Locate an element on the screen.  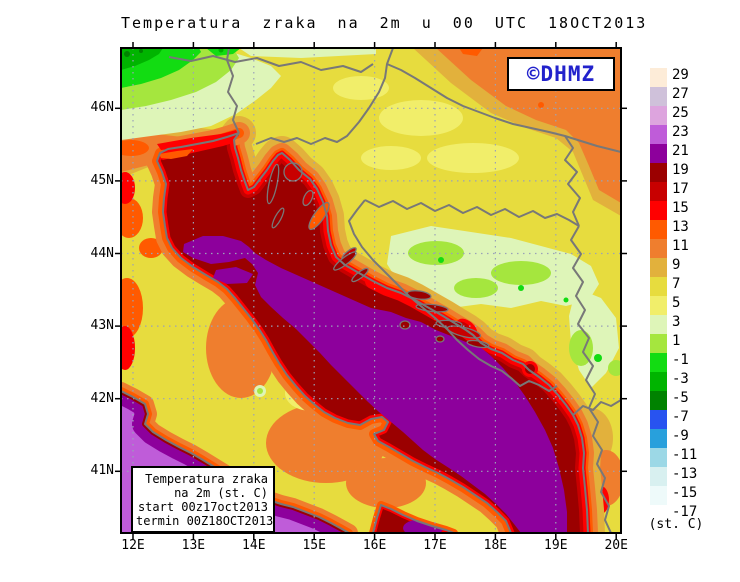
y-axis-tick-label: 45N is located at coordinates (102, 180).